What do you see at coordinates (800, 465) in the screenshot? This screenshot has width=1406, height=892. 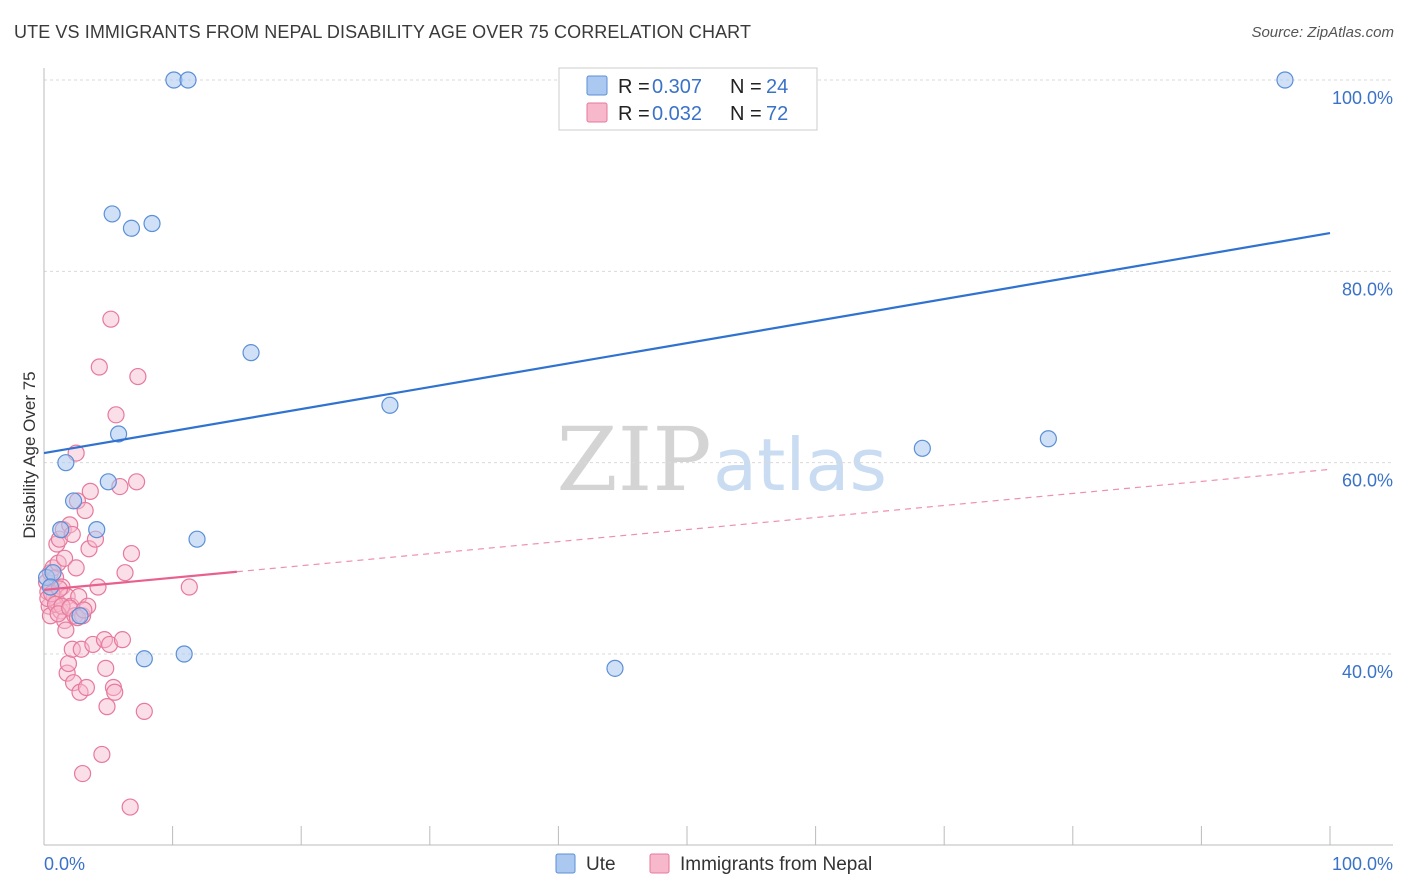 I see `watermark-atlas: atlas` at bounding box center [800, 465].